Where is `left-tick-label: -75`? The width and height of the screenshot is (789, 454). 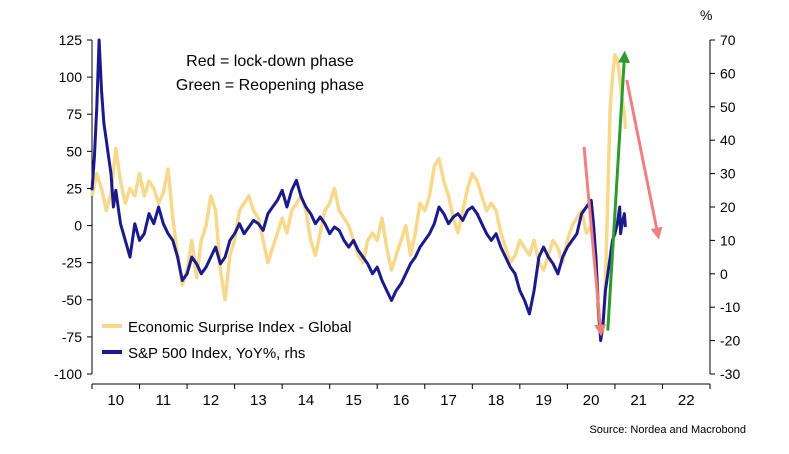
left-tick-label: -75 is located at coordinates (72, 337).